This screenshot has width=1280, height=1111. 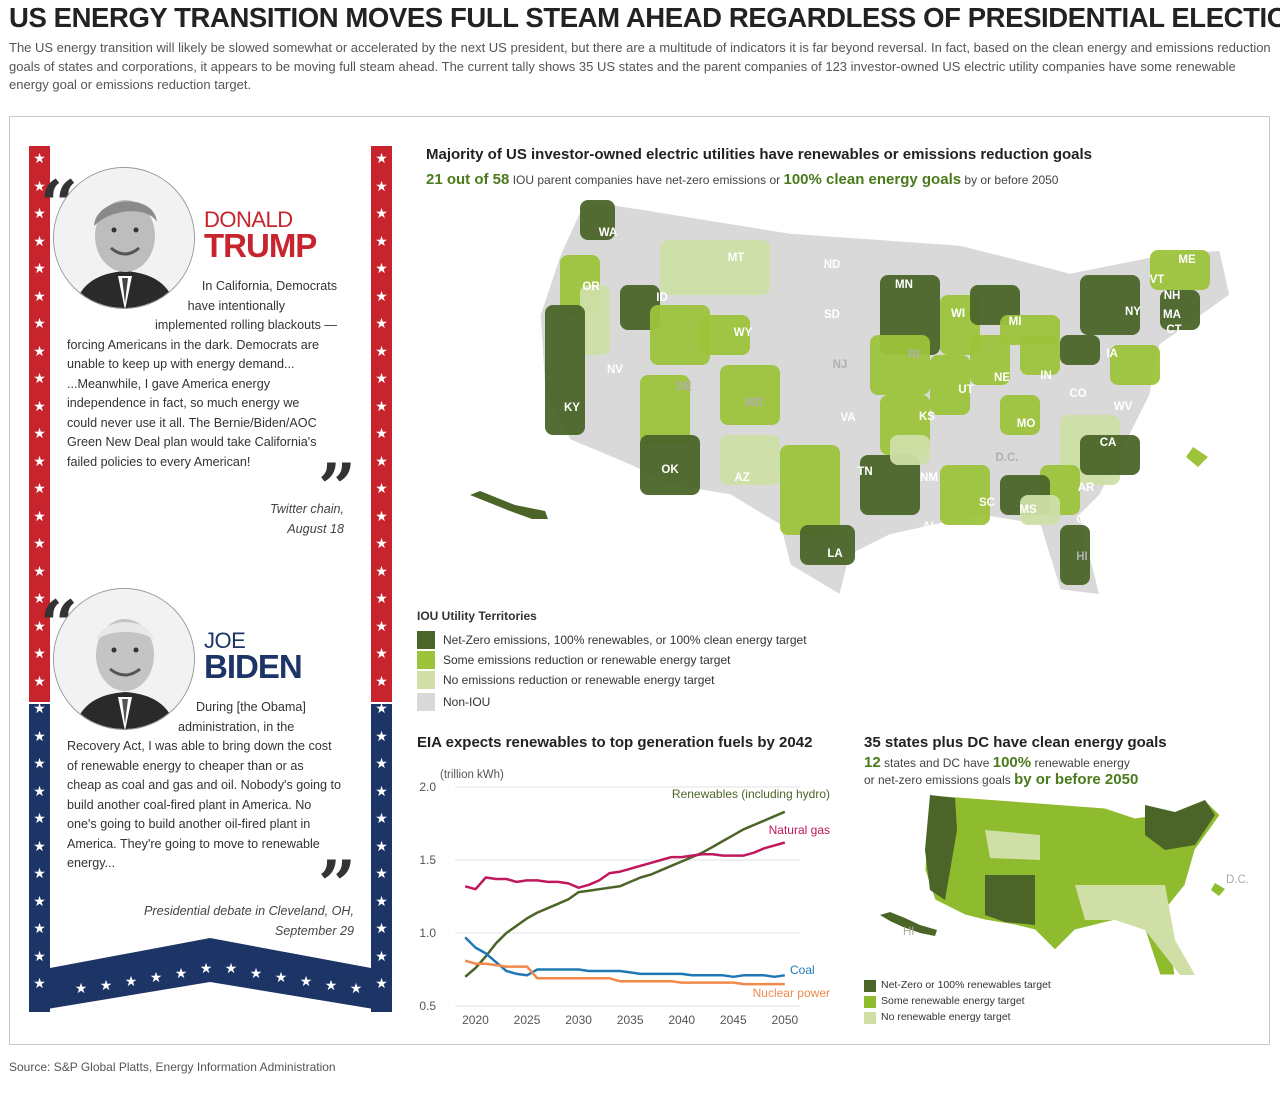 What do you see at coordinates (941, 847) in the screenshot?
I see `net-zero-states-west` at bounding box center [941, 847].